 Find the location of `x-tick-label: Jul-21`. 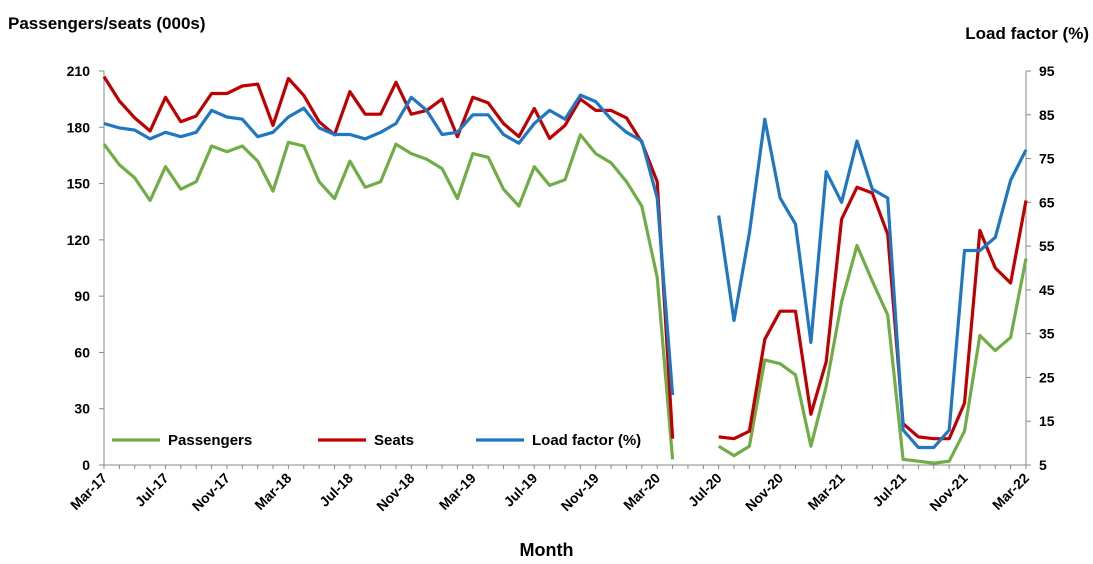

x-tick-label: Jul-21 is located at coordinates (889, 490).